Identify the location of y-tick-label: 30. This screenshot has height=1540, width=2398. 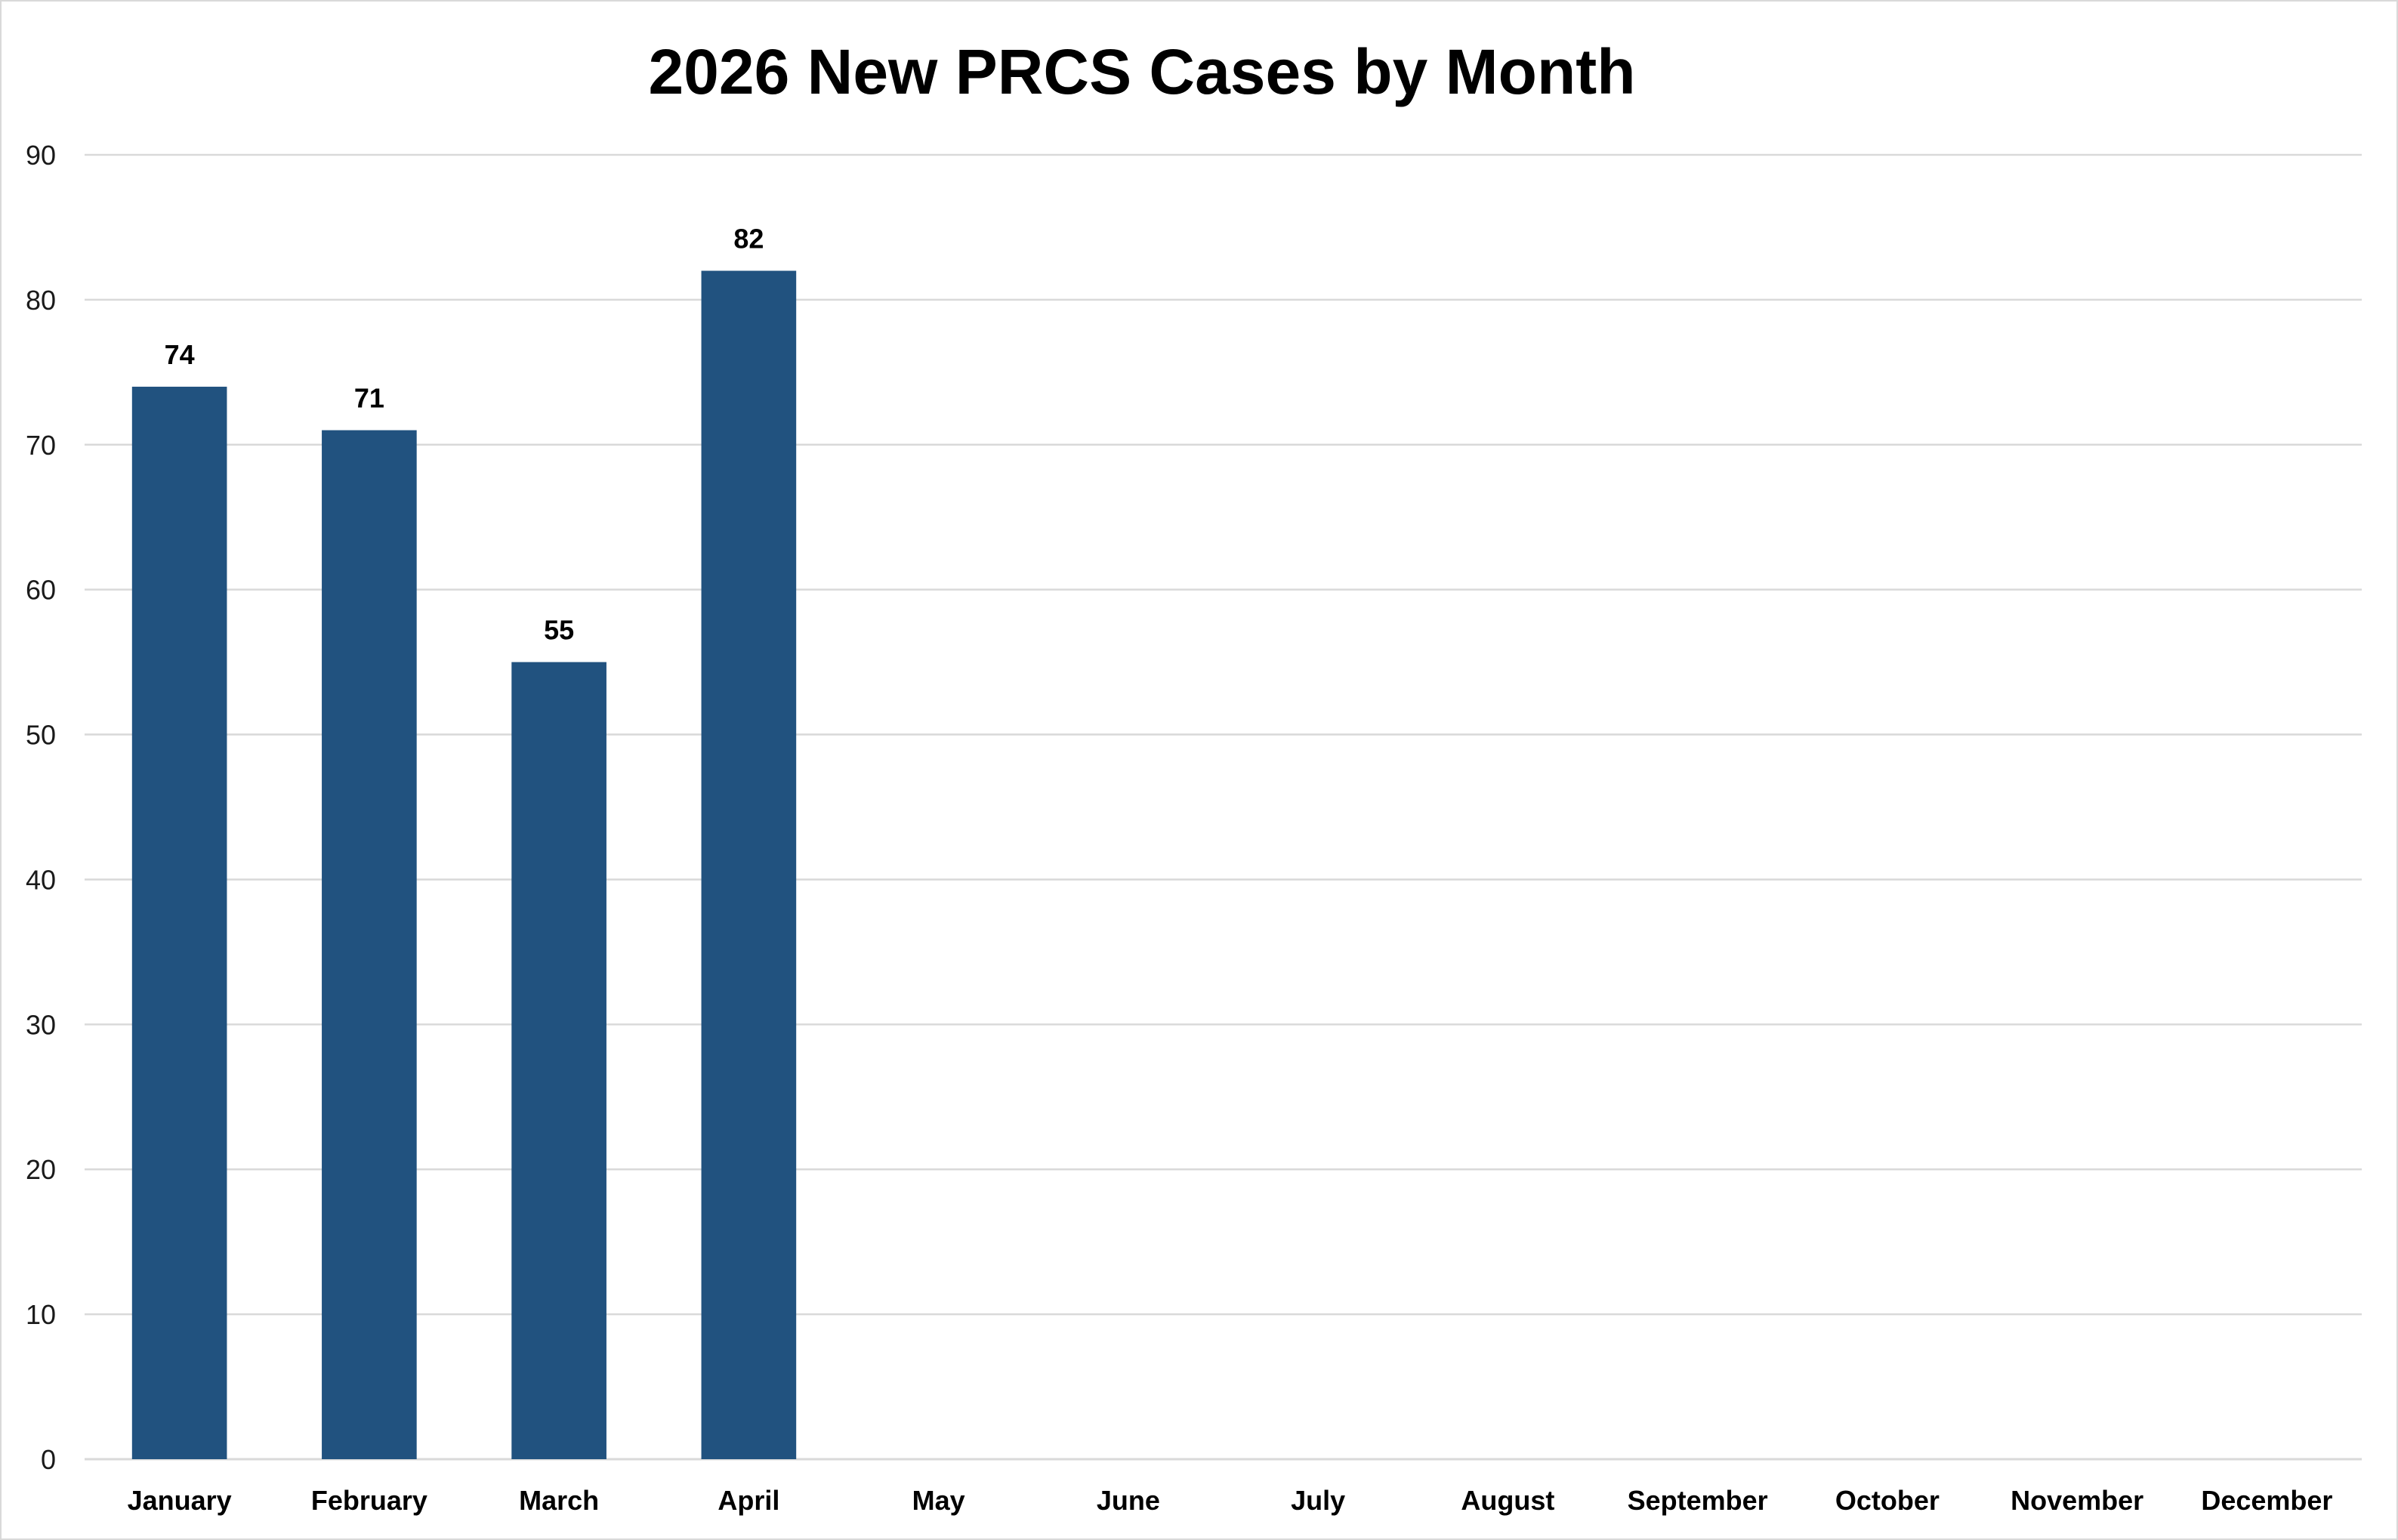
(41, 1025).